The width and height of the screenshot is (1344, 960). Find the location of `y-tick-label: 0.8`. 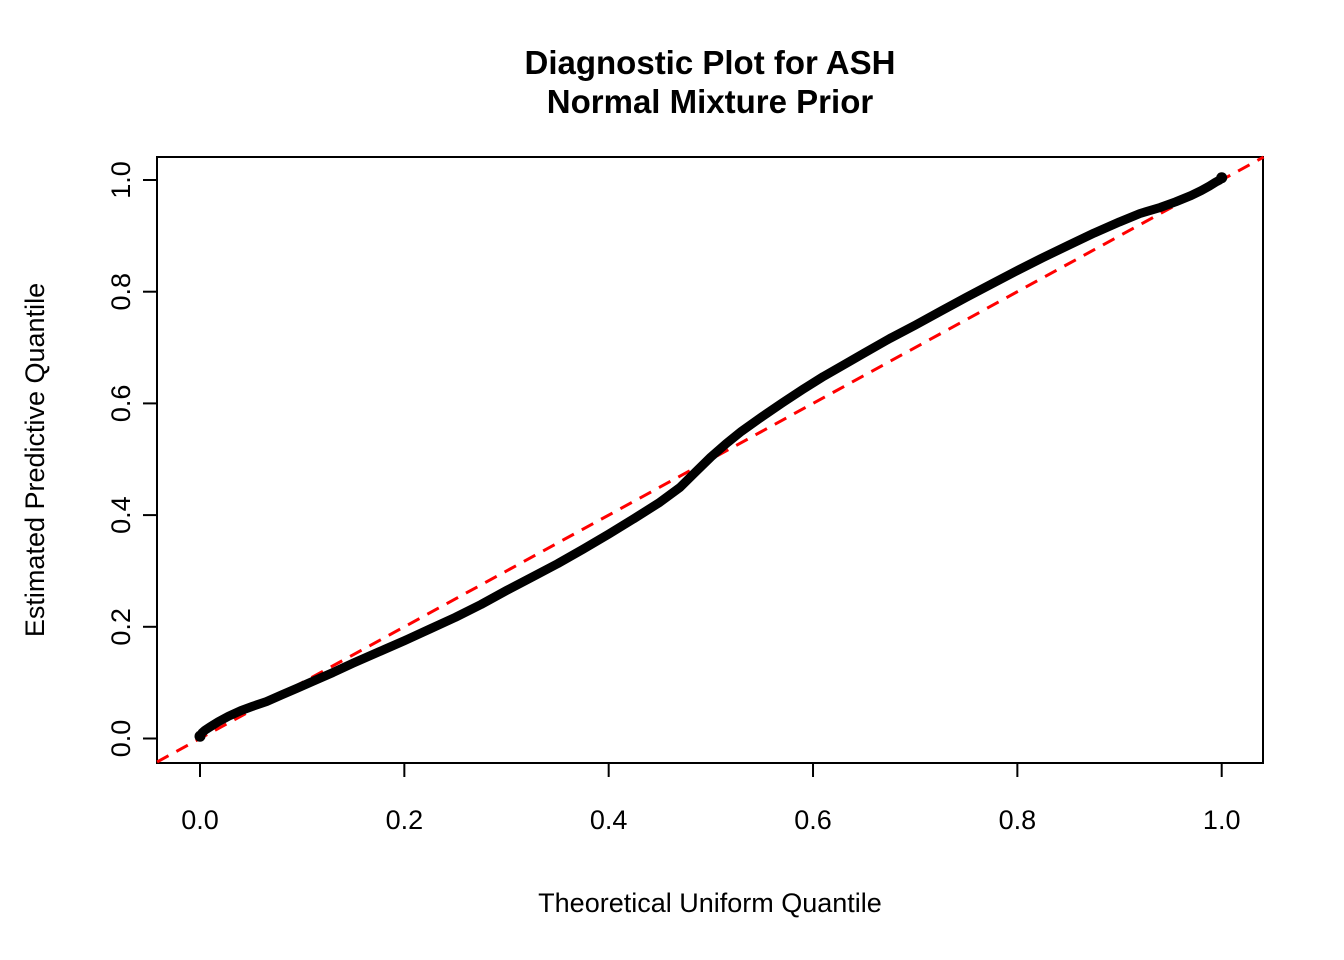

y-tick-label: 0.8 is located at coordinates (121, 292).